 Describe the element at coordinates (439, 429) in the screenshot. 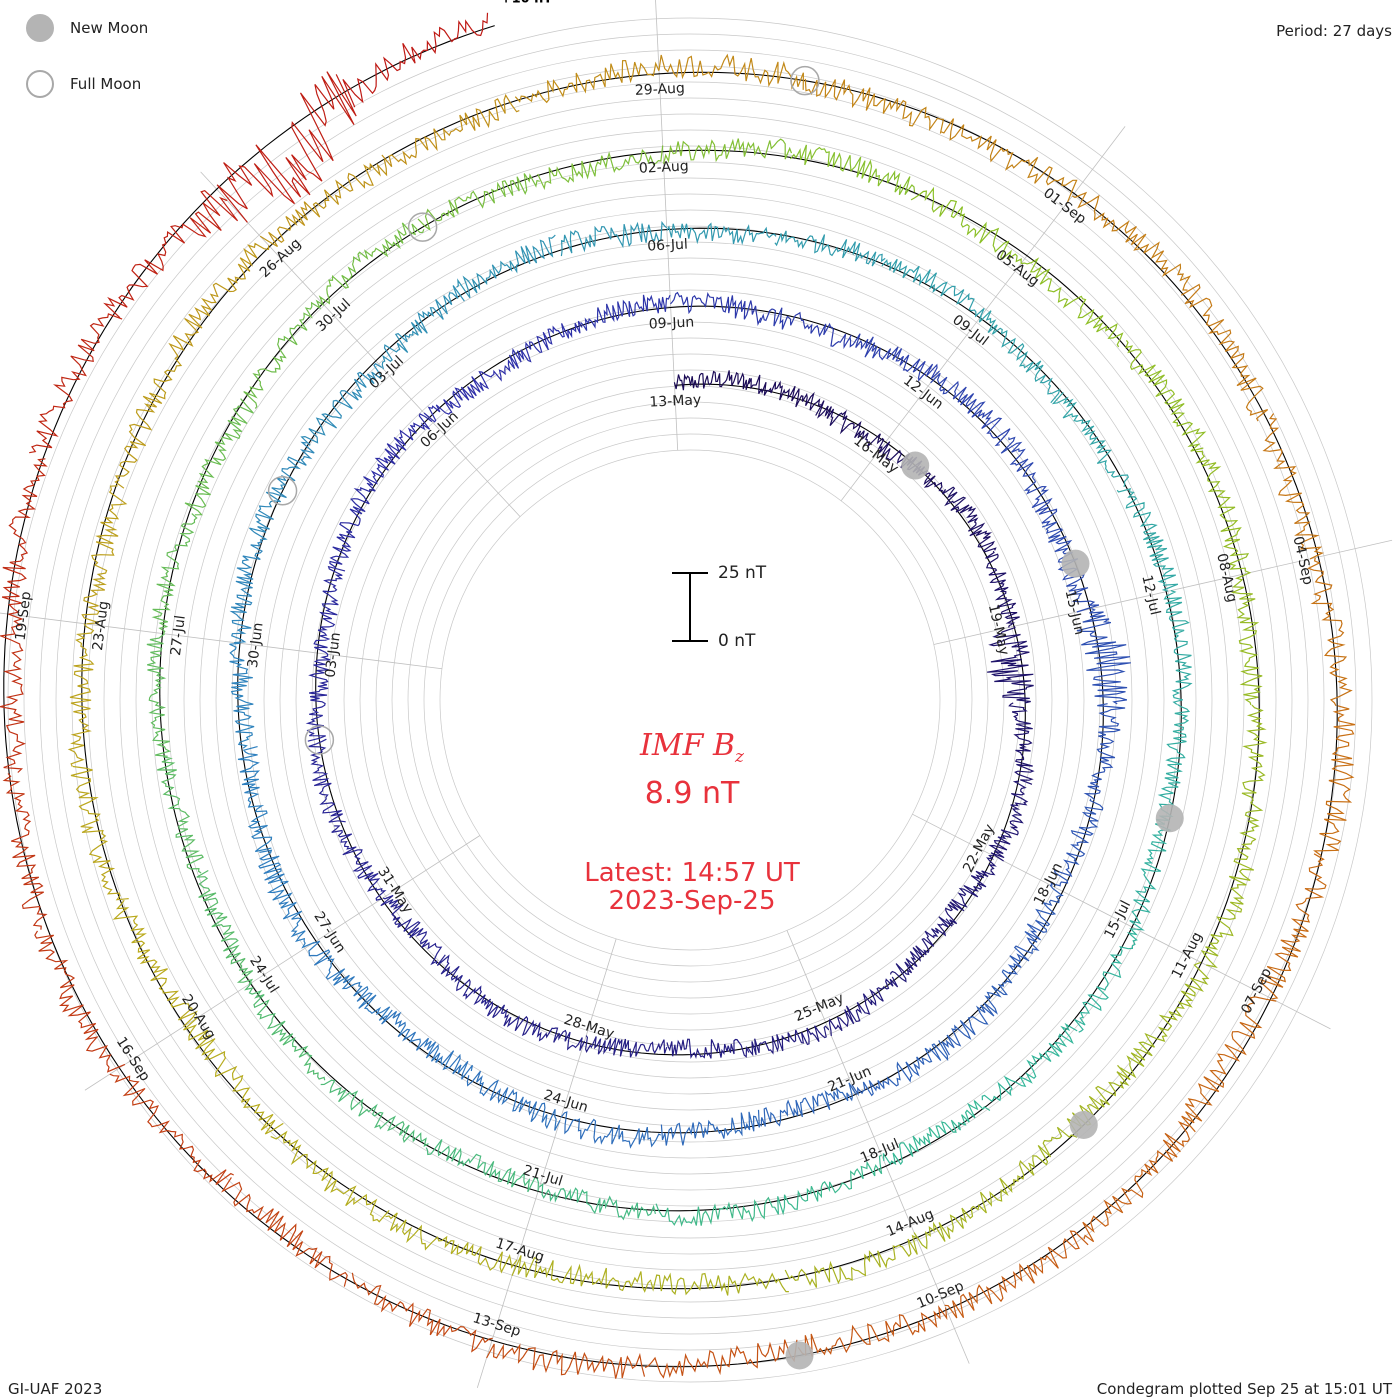

I see `date-label: 06-Jun` at that location.